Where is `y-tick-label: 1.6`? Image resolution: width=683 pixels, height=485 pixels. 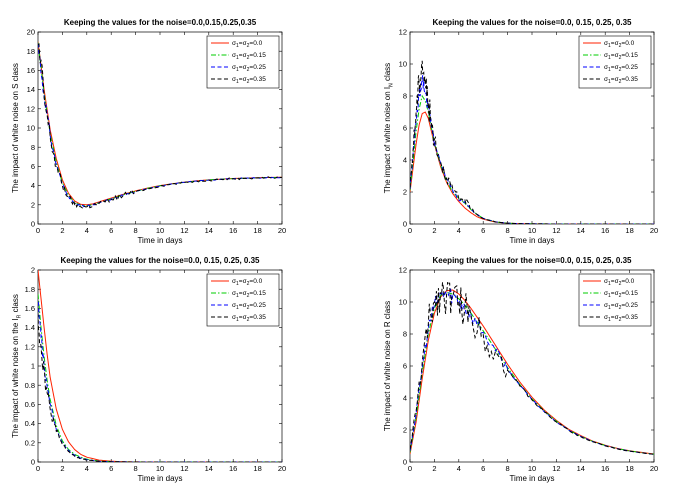
y-tick-label: 1.6 is located at coordinates (30, 308).